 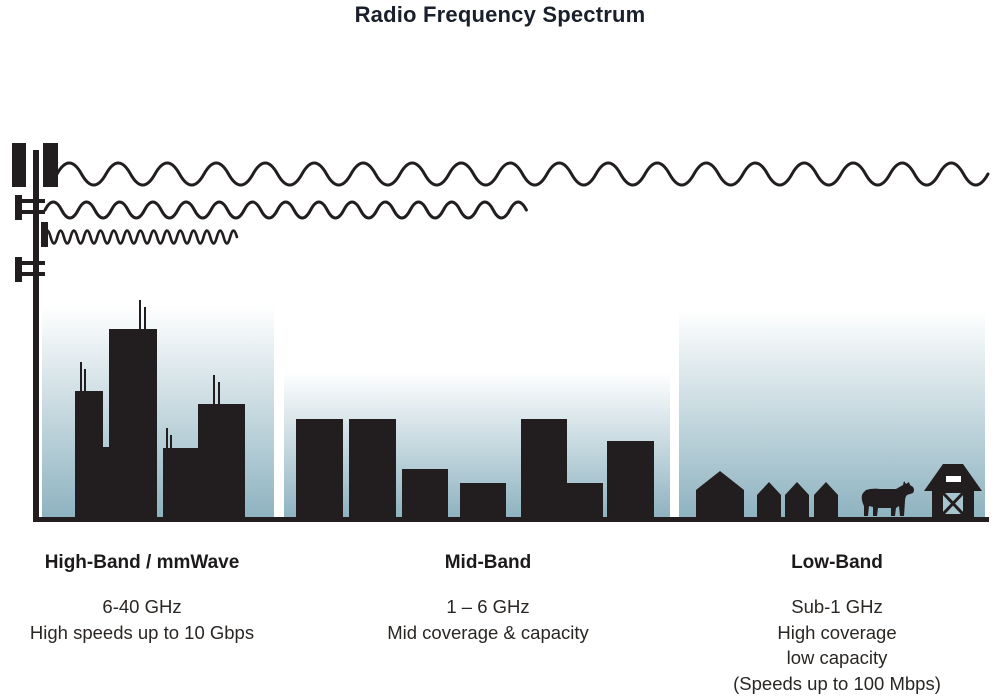 What do you see at coordinates (142, 562) in the screenshot?
I see `band-title-high: High-Band / mmWave` at bounding box center [142, 562].